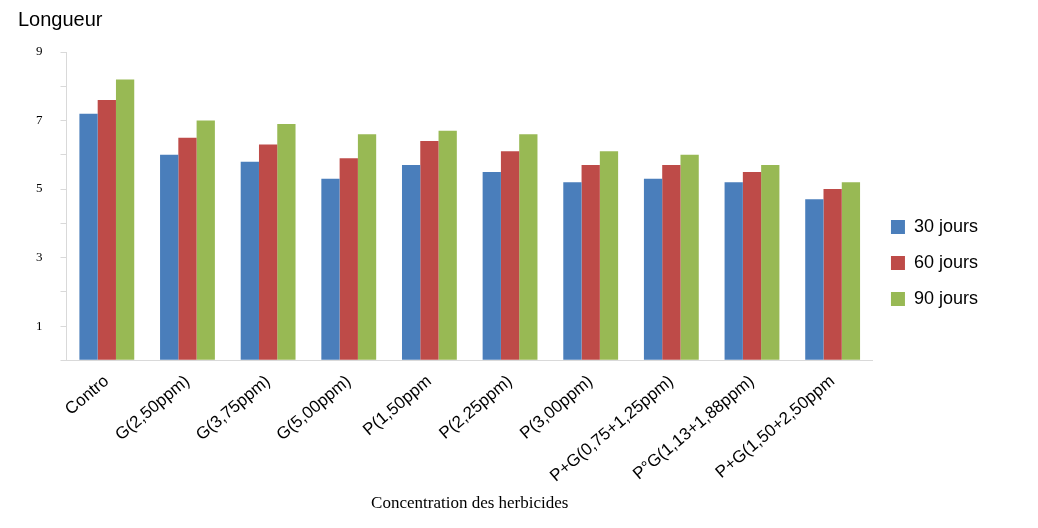 The height and width of the screenshot is (528, 1038). What do you see at coordinates (39, 256) in the screenshot?
I see `y-tick-label: 3` at bounding box center [39, 256].